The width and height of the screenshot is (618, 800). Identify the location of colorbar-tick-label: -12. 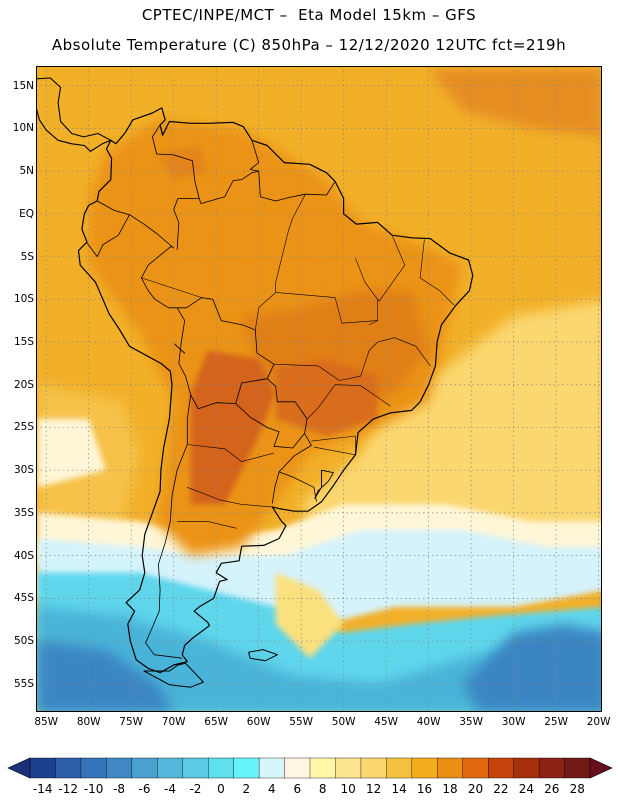
(68, 789).